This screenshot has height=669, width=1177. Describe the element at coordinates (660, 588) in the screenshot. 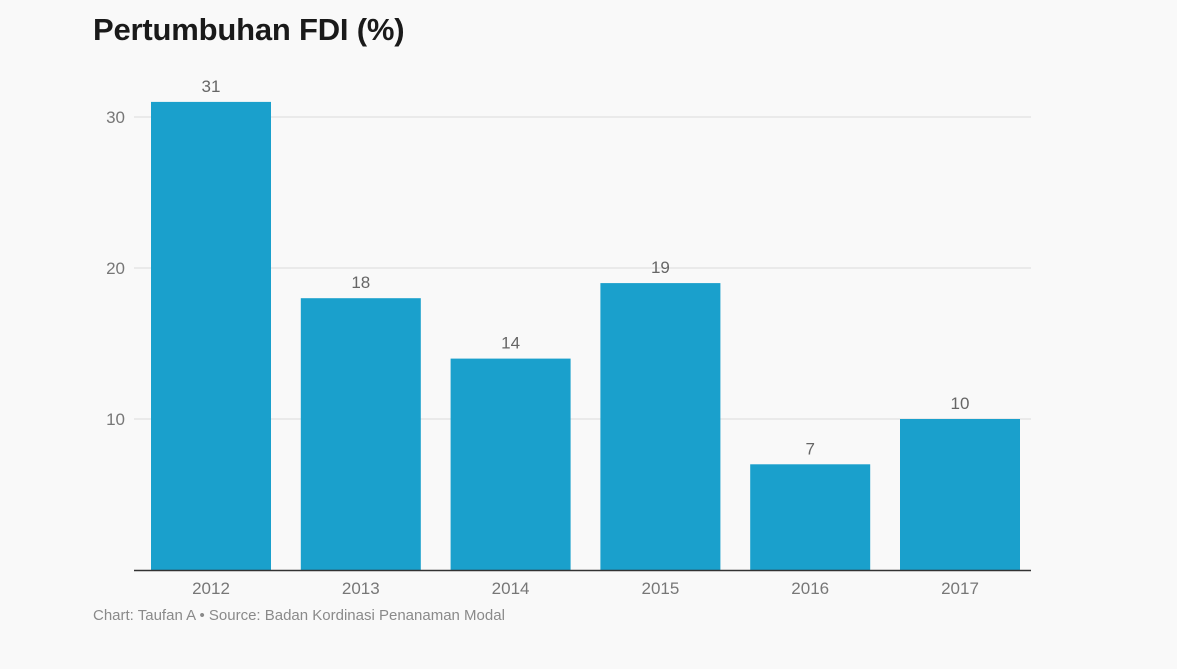

I see `x-tick-label: 2015` at that location.